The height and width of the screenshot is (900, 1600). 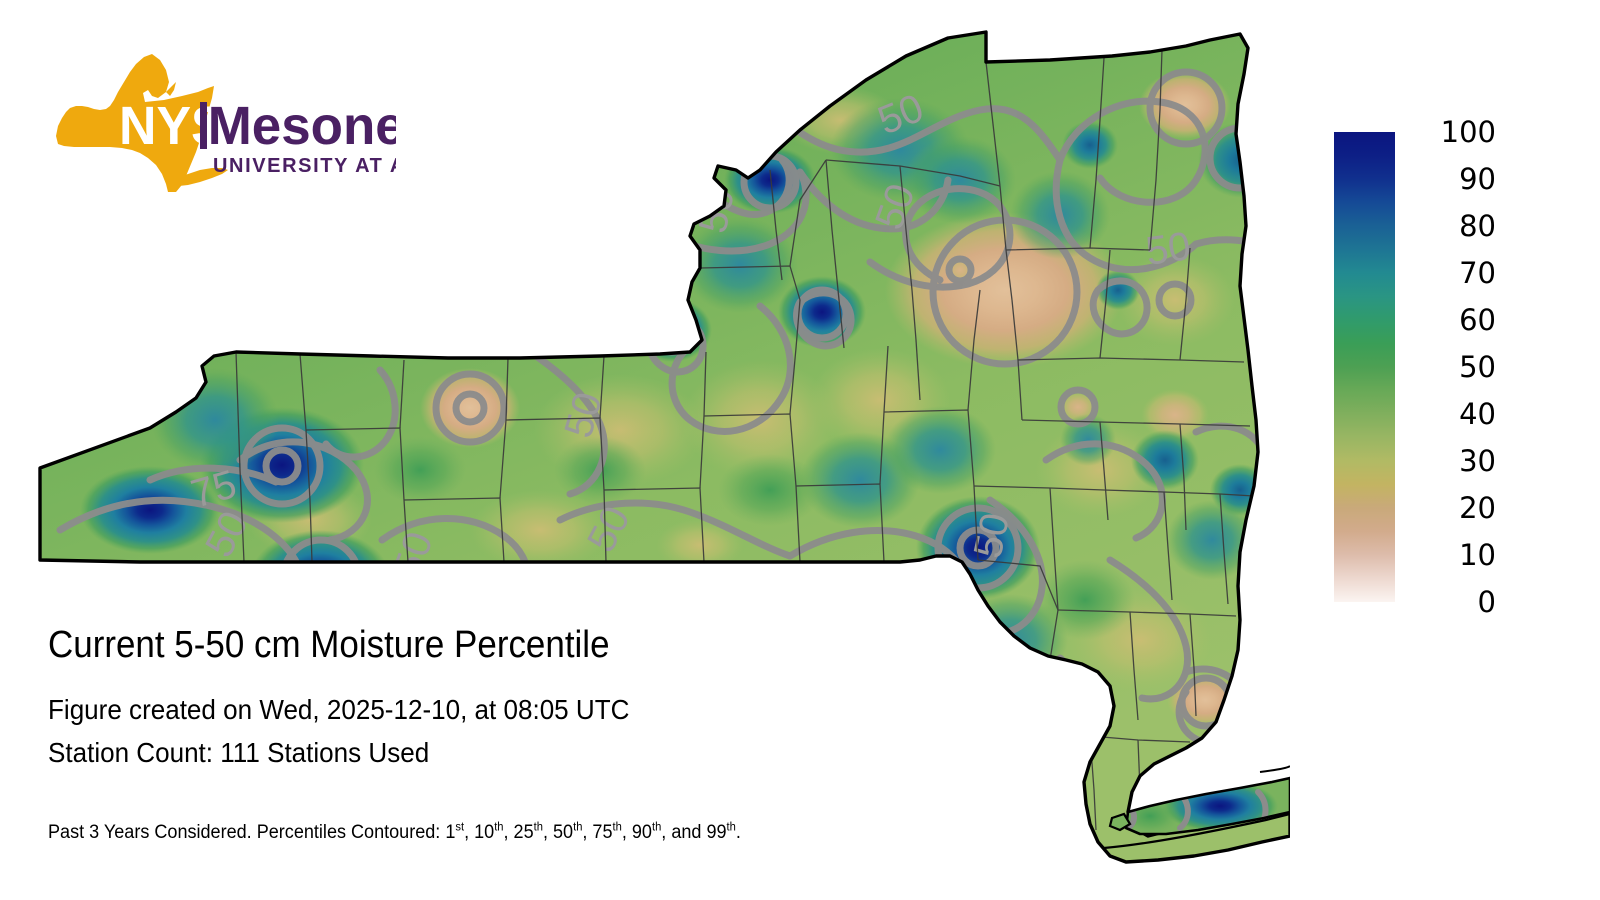 What do you see at coordinates (329, 645) in the screenshot?
I see `page-title: Current 5-50 cm Moisture Percentile` at bounding box center [329, 645].